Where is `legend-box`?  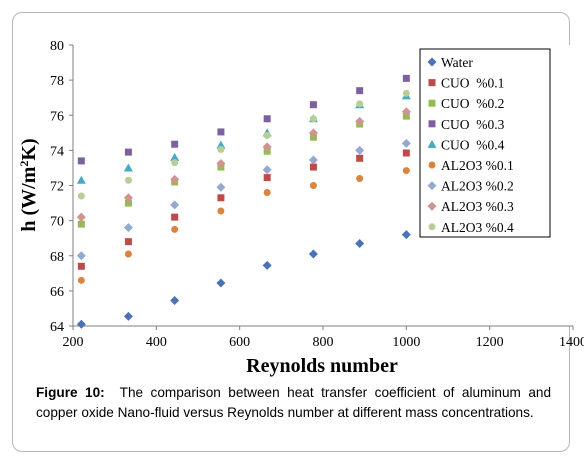 legend-box is located at coordinates (485, 143).